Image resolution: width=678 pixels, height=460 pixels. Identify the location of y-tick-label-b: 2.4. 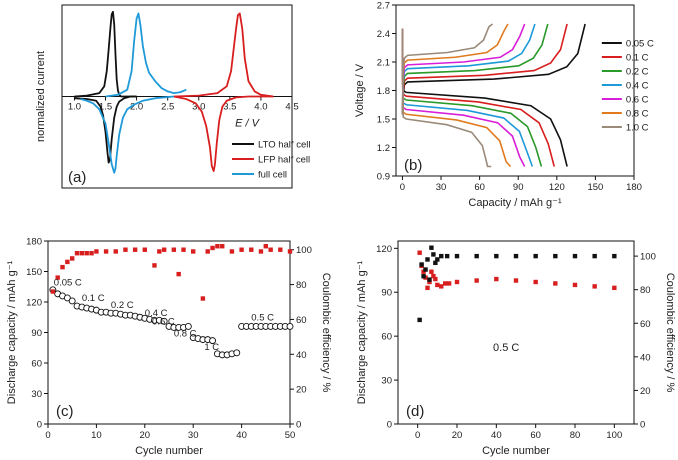
(383, 34).